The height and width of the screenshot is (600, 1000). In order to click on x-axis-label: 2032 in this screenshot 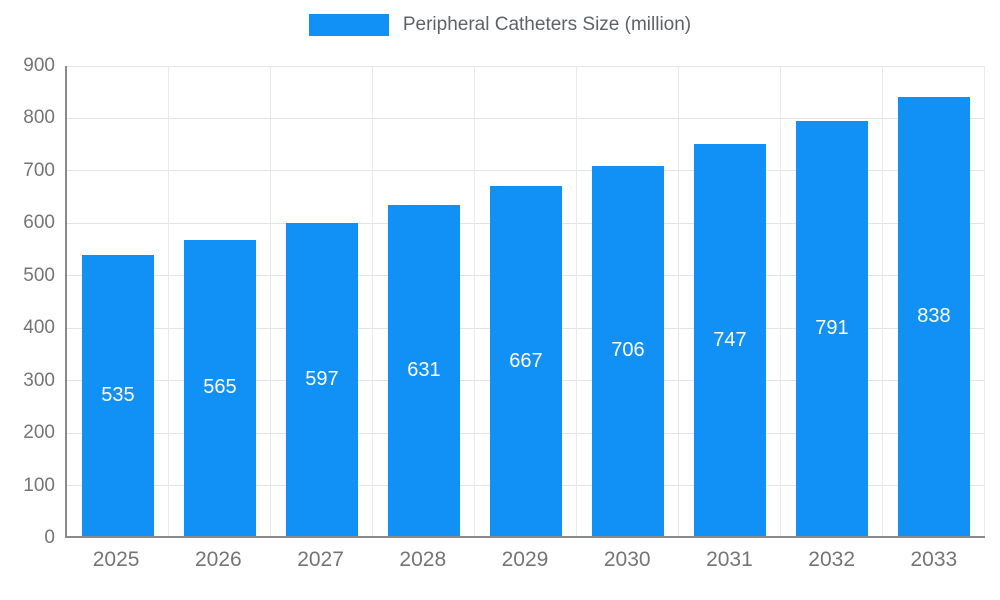, I will do `click(831, 559)`.